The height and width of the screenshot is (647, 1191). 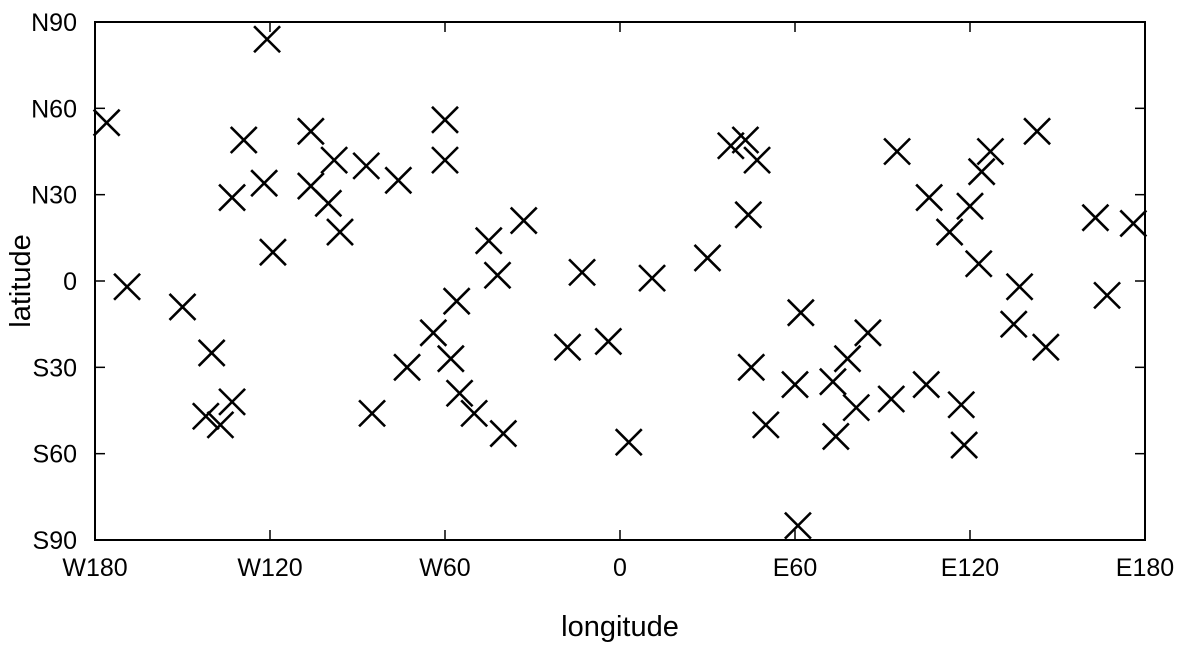 I want to click on x-axis-label: longitude, so click(x=620, y=627).